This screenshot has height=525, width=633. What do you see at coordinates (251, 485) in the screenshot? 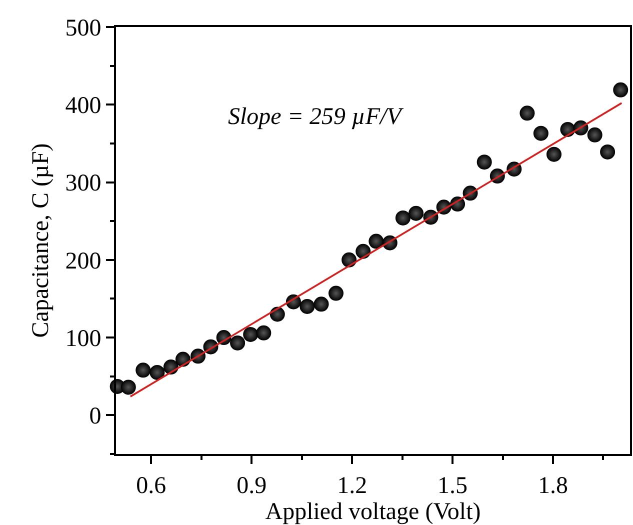
I see `x-tick-label: 0.9` at bounding box center [251, 485].